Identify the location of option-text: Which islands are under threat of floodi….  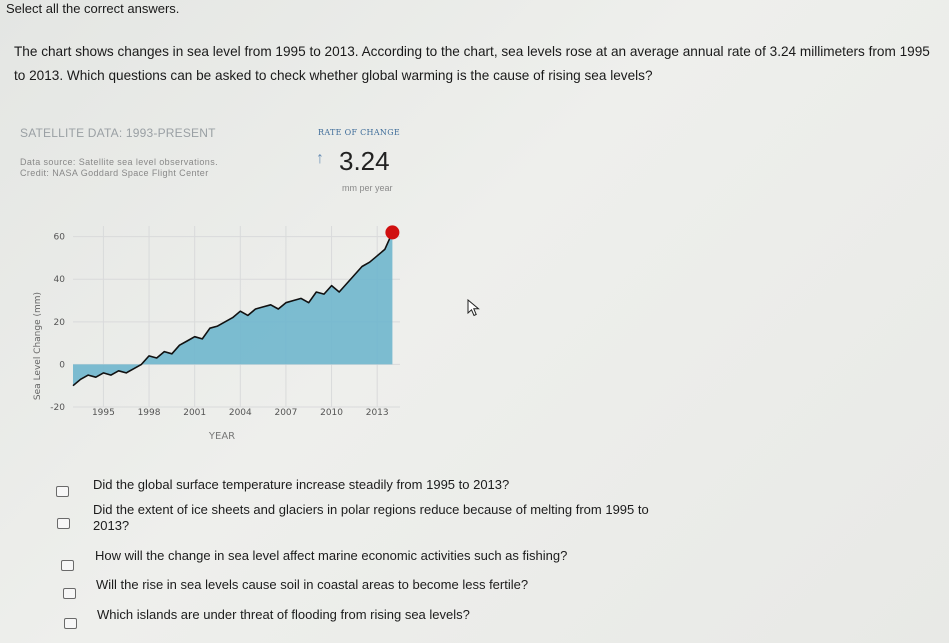
(283, 614).